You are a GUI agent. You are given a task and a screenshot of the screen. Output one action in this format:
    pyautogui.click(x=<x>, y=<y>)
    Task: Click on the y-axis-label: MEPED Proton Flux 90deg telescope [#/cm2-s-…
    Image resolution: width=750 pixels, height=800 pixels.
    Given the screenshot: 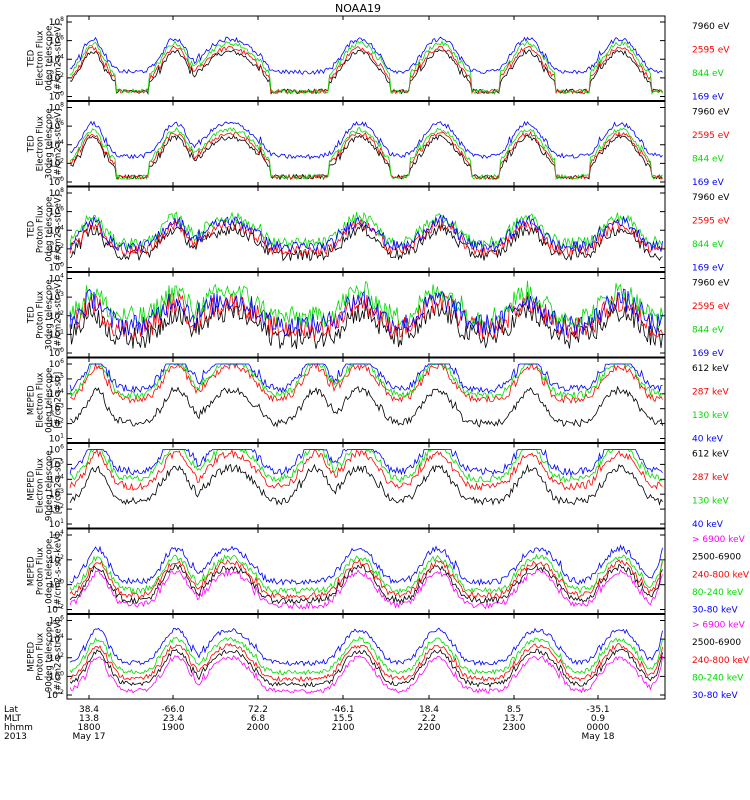 What is the action you would take?
    pyautogui.click(x=45, y=656)
    